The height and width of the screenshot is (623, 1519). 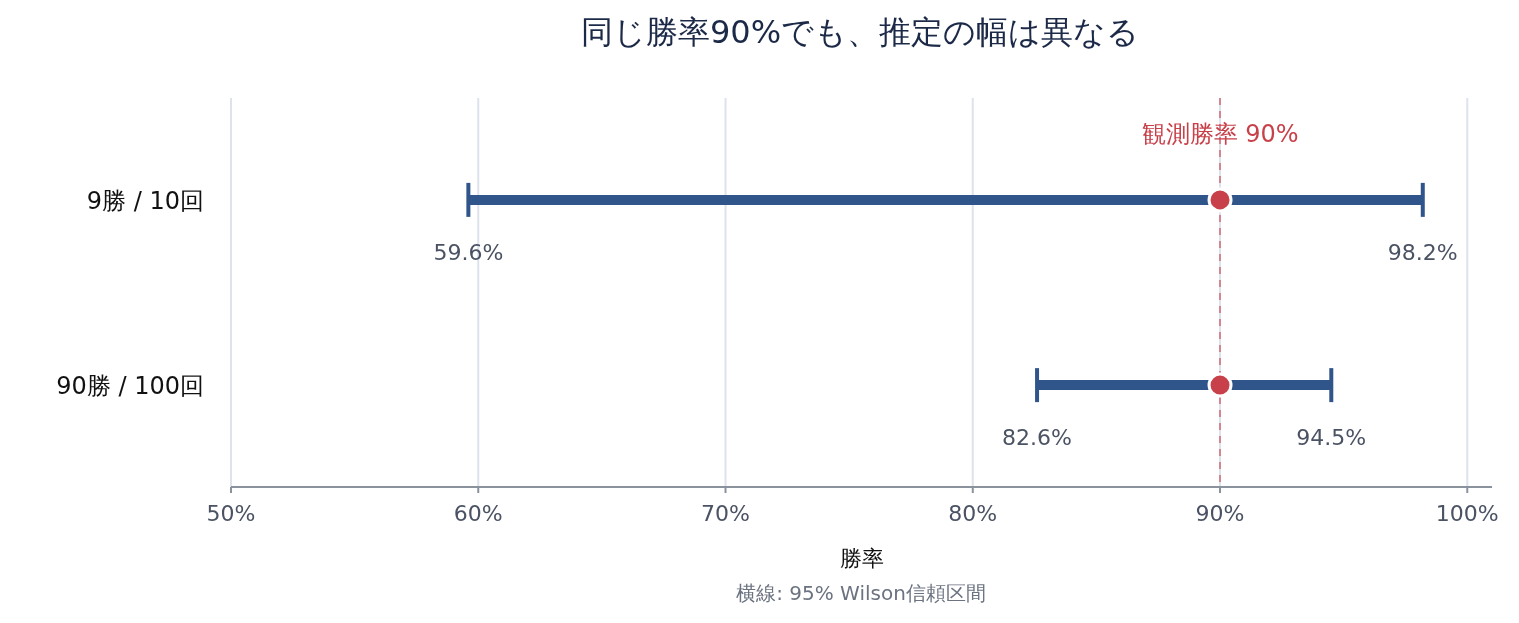 What do you see at coordinates (862, 558) in the screenshot?
I see `x-axis-title: 勝率` at bounding box center [862, 558].